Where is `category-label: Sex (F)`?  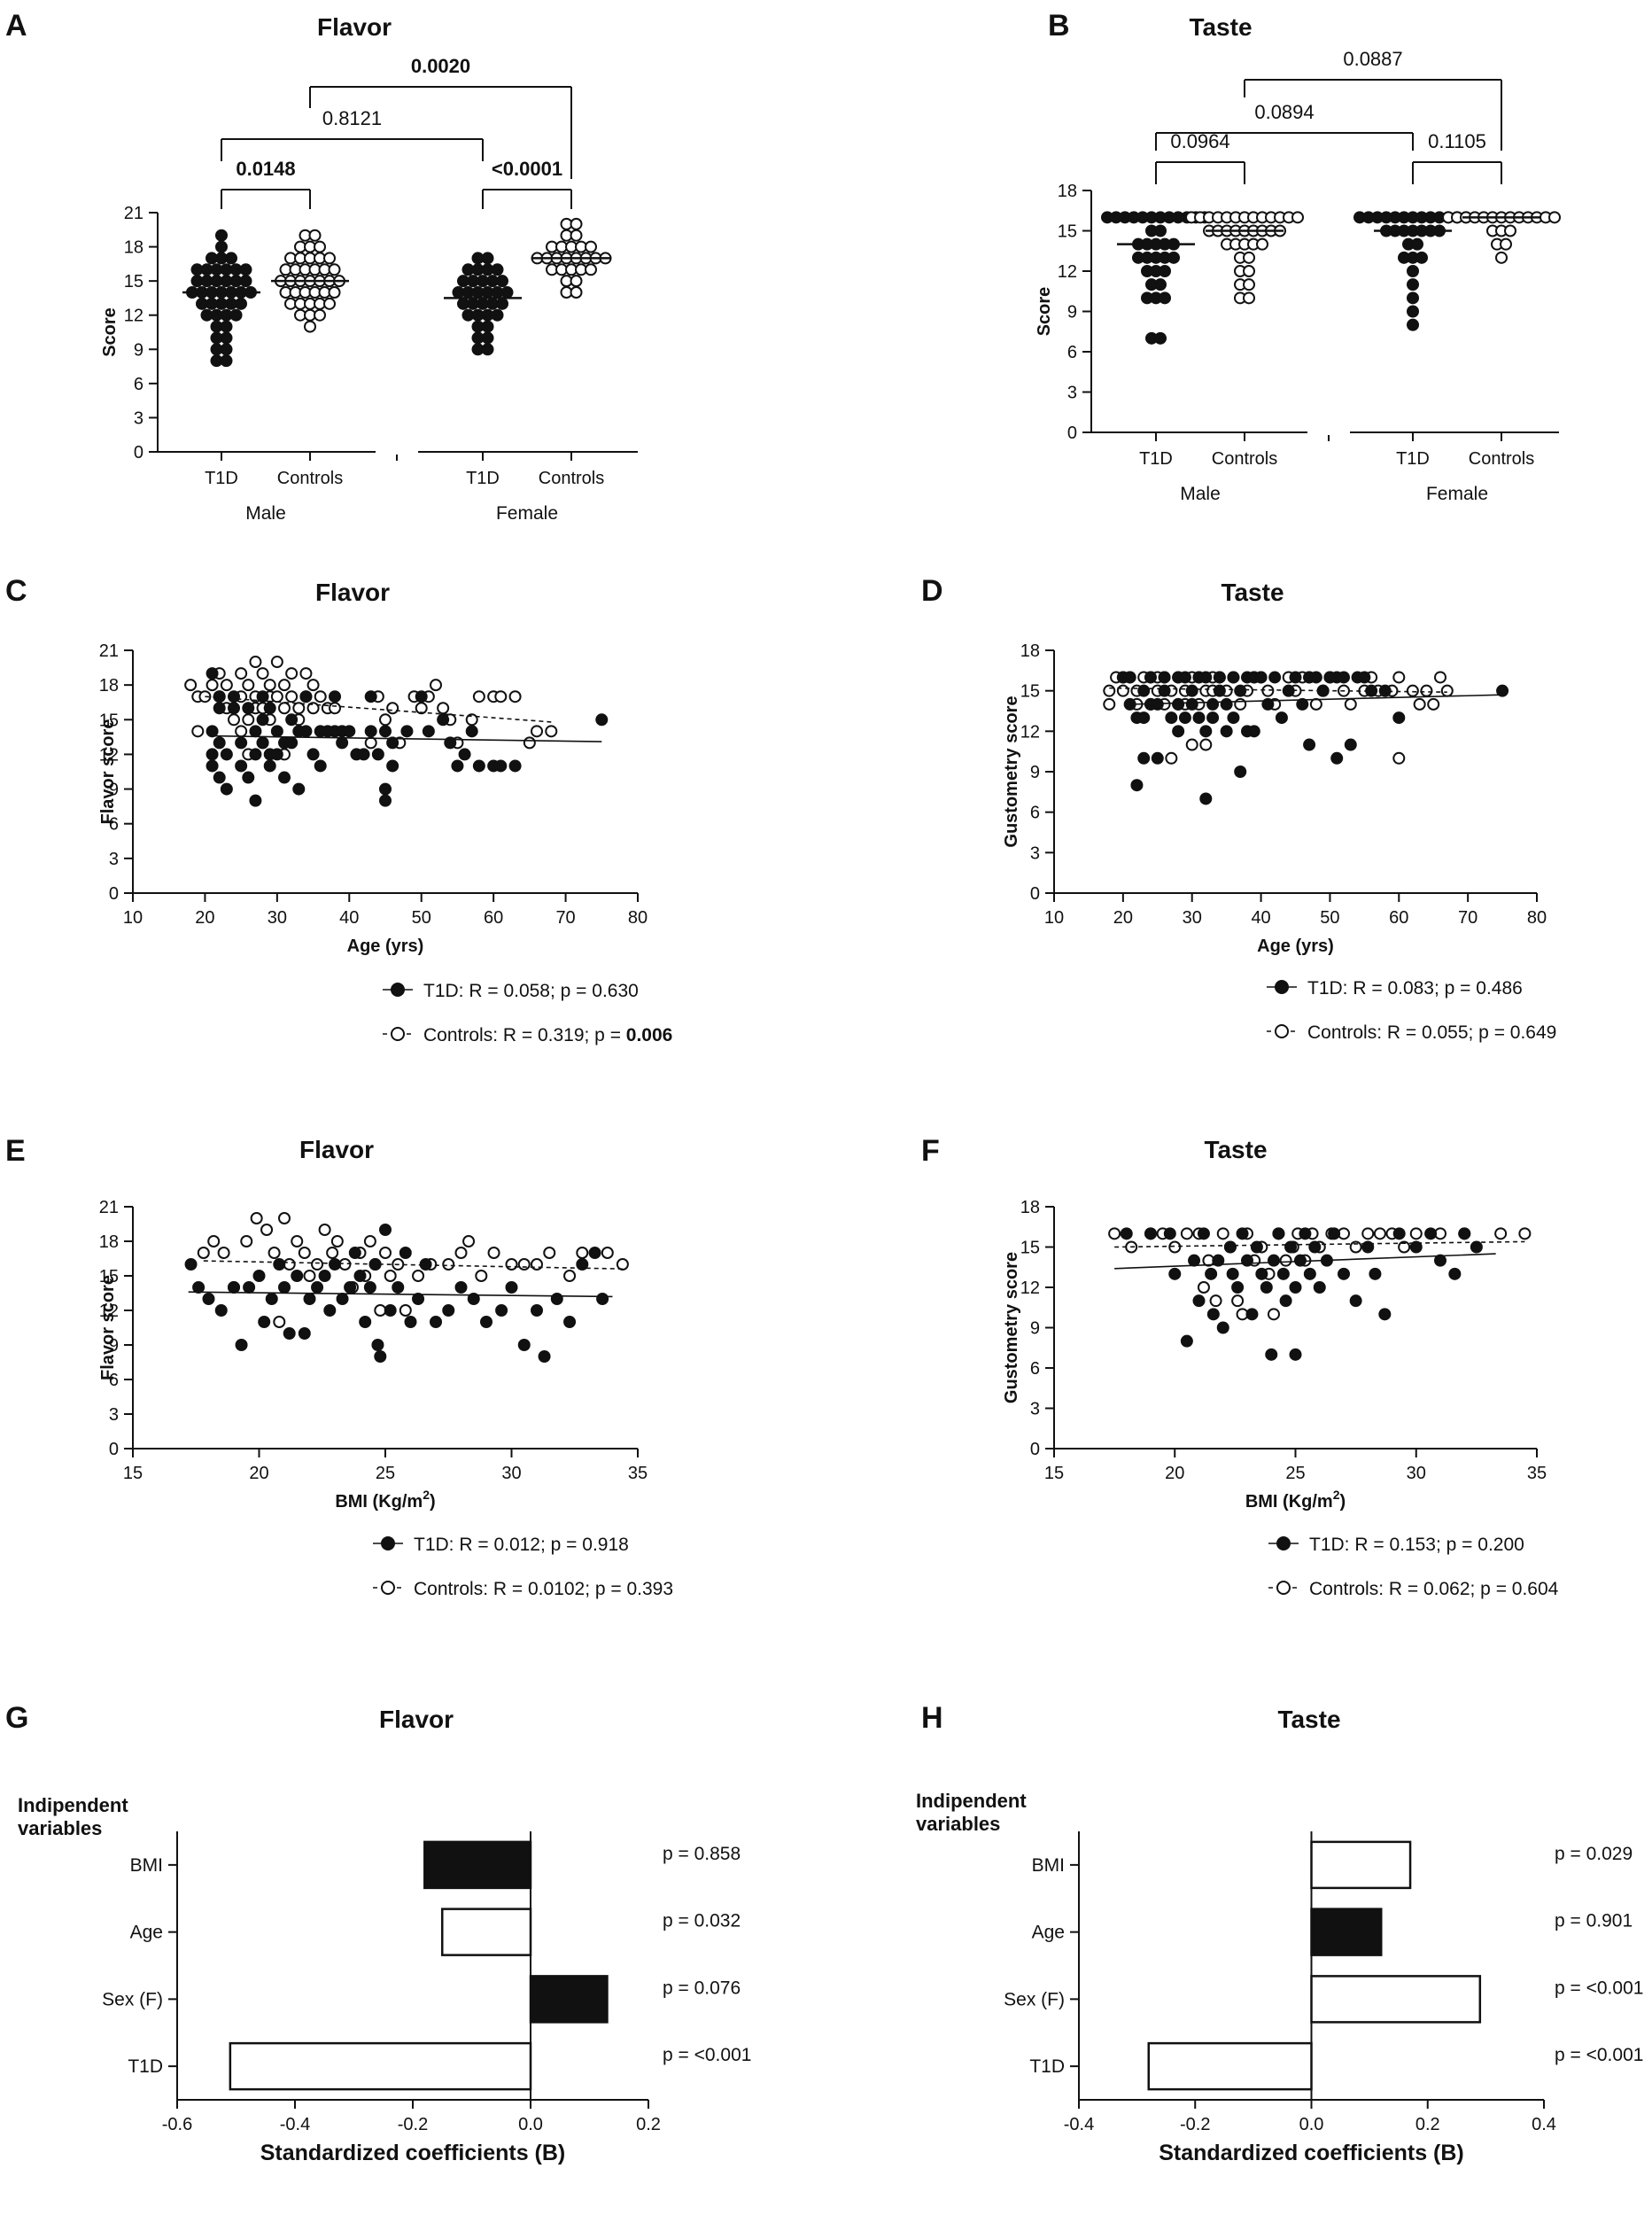
category-label: Sex (F) is located at coordinates (132, 1999).